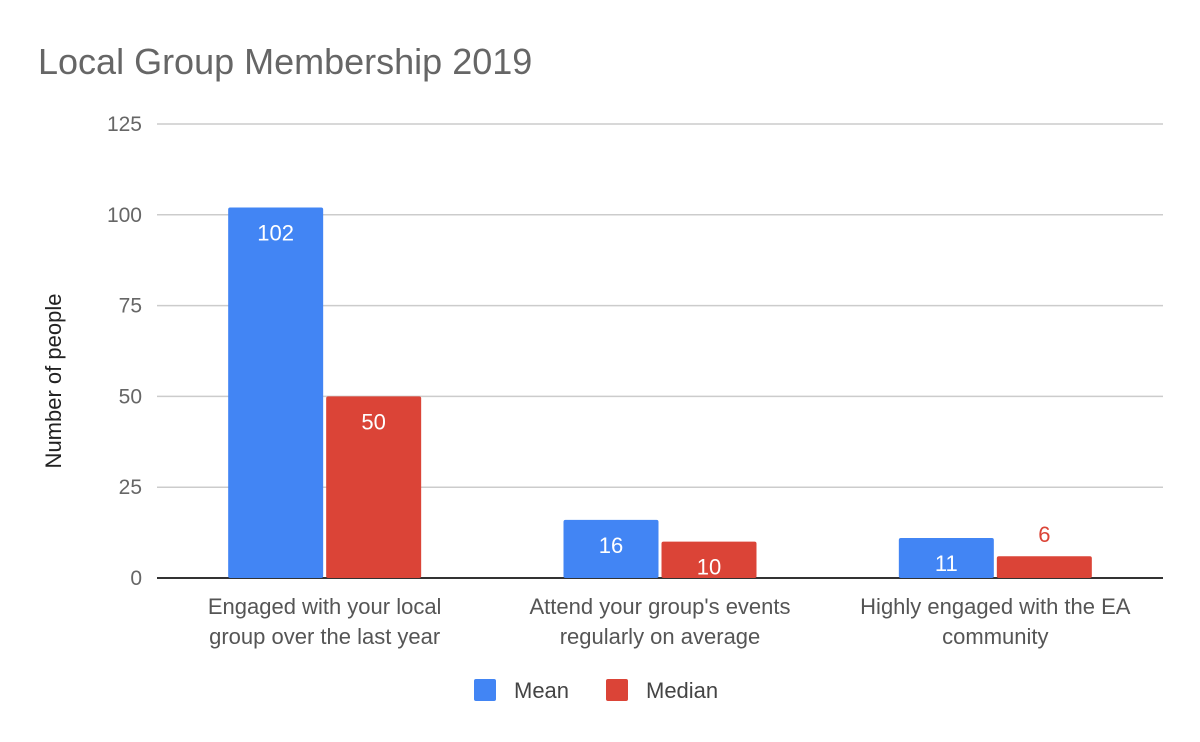  Describe the element at coordinates (124, 215) in the screenshot. I see `y-tick-label: 100` at that location.